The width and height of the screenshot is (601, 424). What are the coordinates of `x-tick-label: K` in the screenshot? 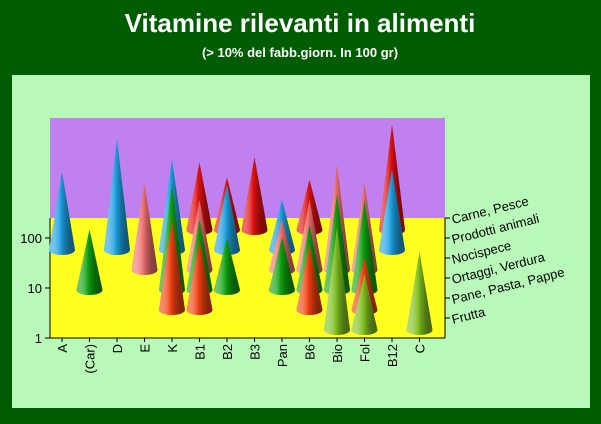 It's located at (172, 348).